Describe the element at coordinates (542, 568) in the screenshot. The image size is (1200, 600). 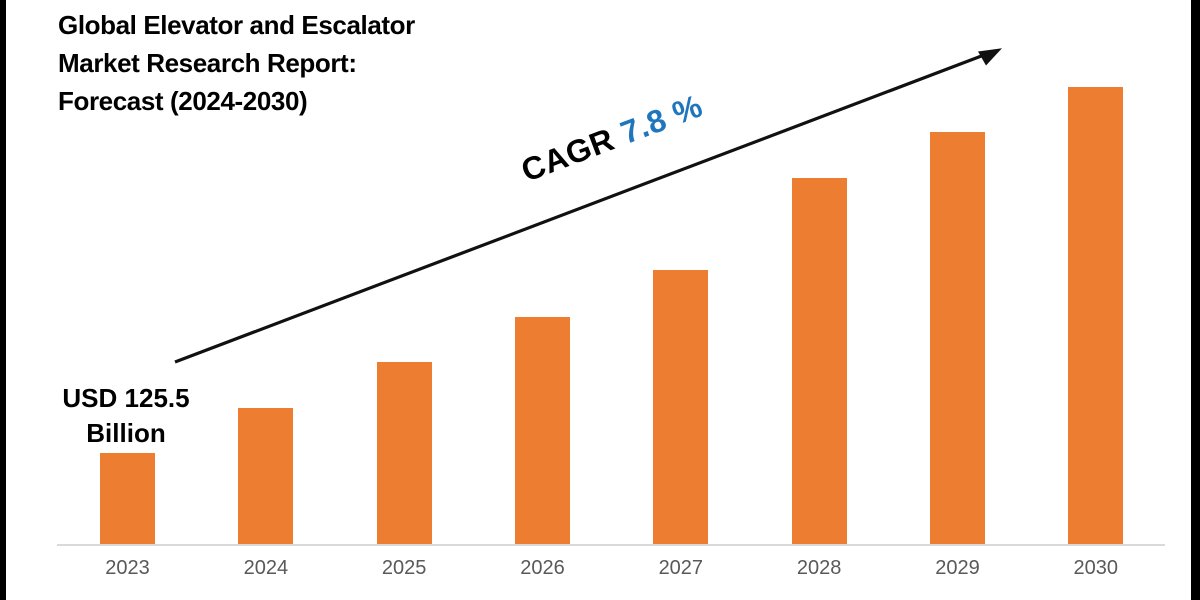
I see `x-tick-2026: 2026` at that location.